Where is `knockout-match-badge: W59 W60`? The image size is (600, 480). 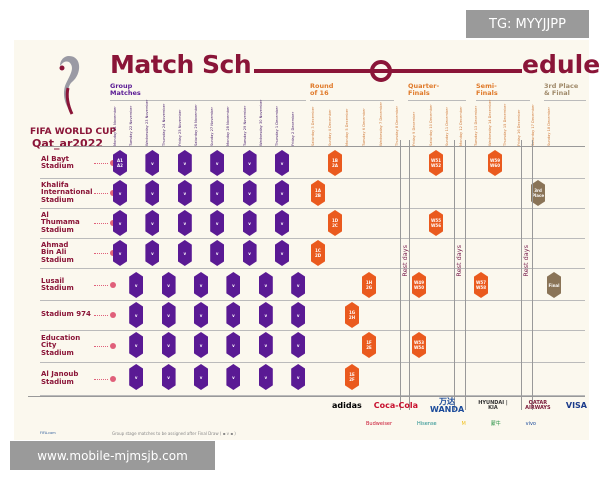
knockout-match-badge: W59 W60 is located at coordinates (495, 163).